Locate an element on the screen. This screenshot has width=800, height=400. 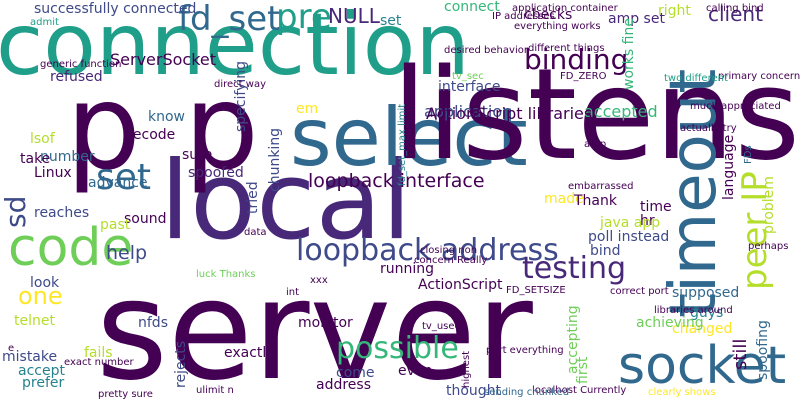
word: chunking is located at coordinates (275, 159).